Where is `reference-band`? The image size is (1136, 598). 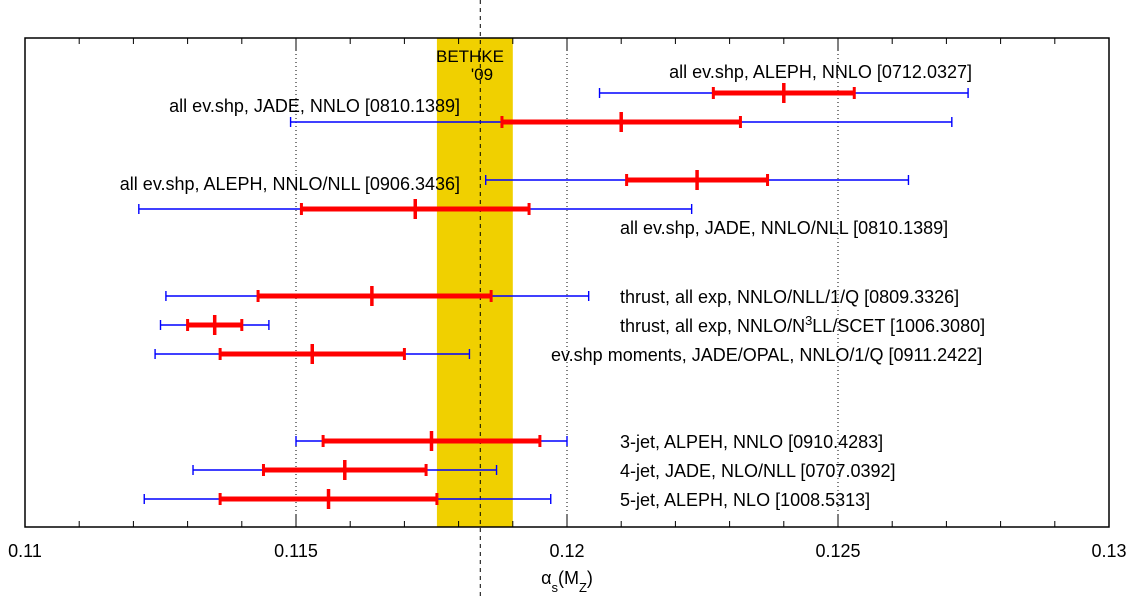 reference-band is located at coordinates (474, 282).